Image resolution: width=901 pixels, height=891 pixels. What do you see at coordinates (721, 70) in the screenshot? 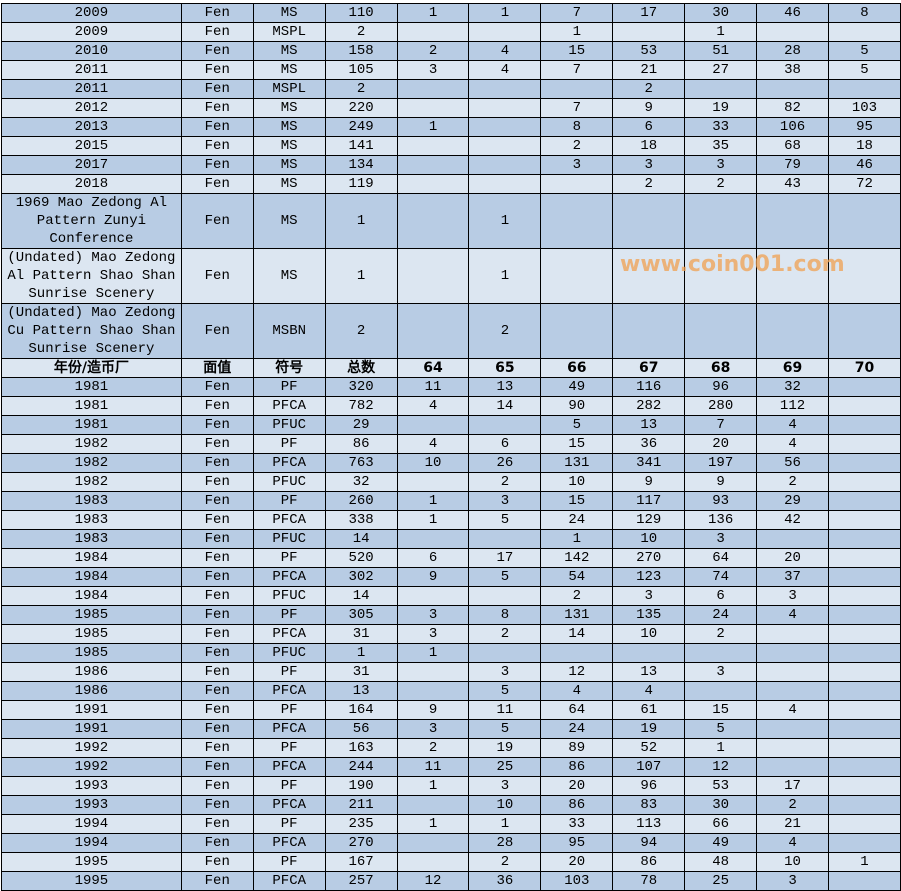
I see `table-cell: 27` at bounding box center [721, 70].